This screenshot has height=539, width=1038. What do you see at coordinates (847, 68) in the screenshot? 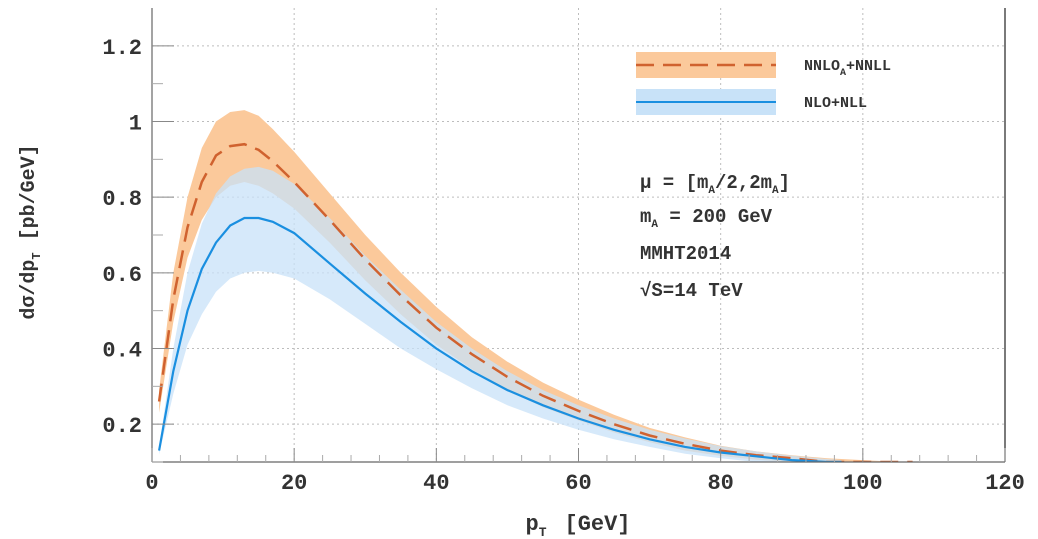
I see `legend-nnlo-label: NNLOA+NNLL` at bounding box center [847, 68].